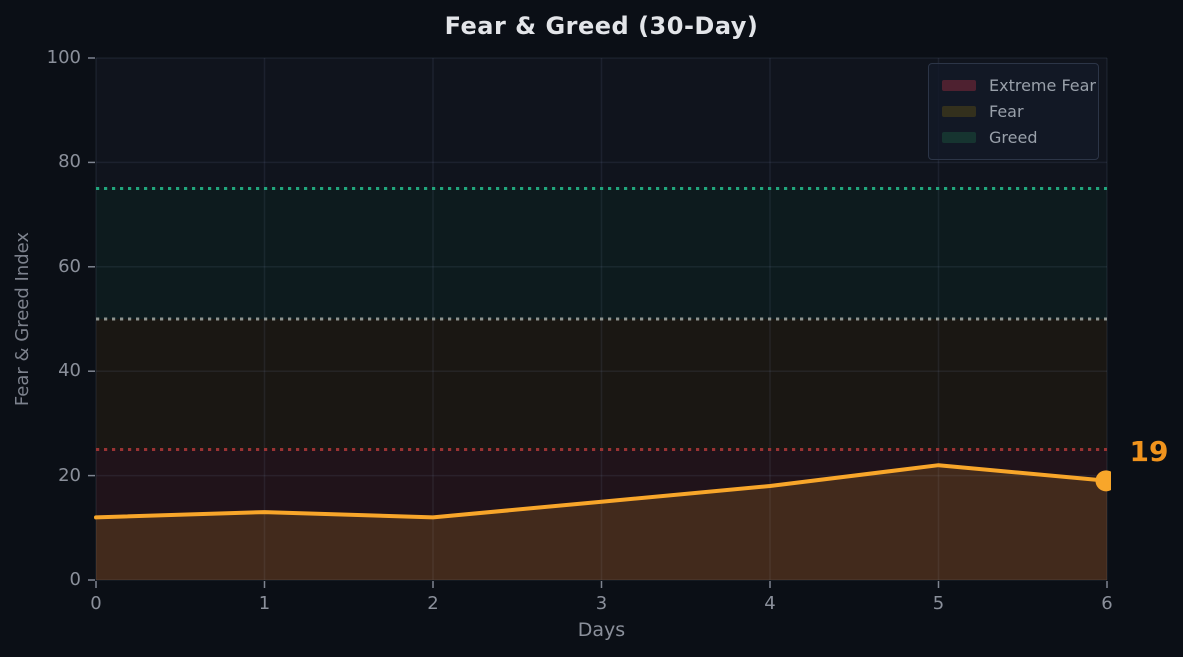 The width and height of the screenshot is (1183, 657). I want to click on x-tick-label: 0, so click(96, 603).